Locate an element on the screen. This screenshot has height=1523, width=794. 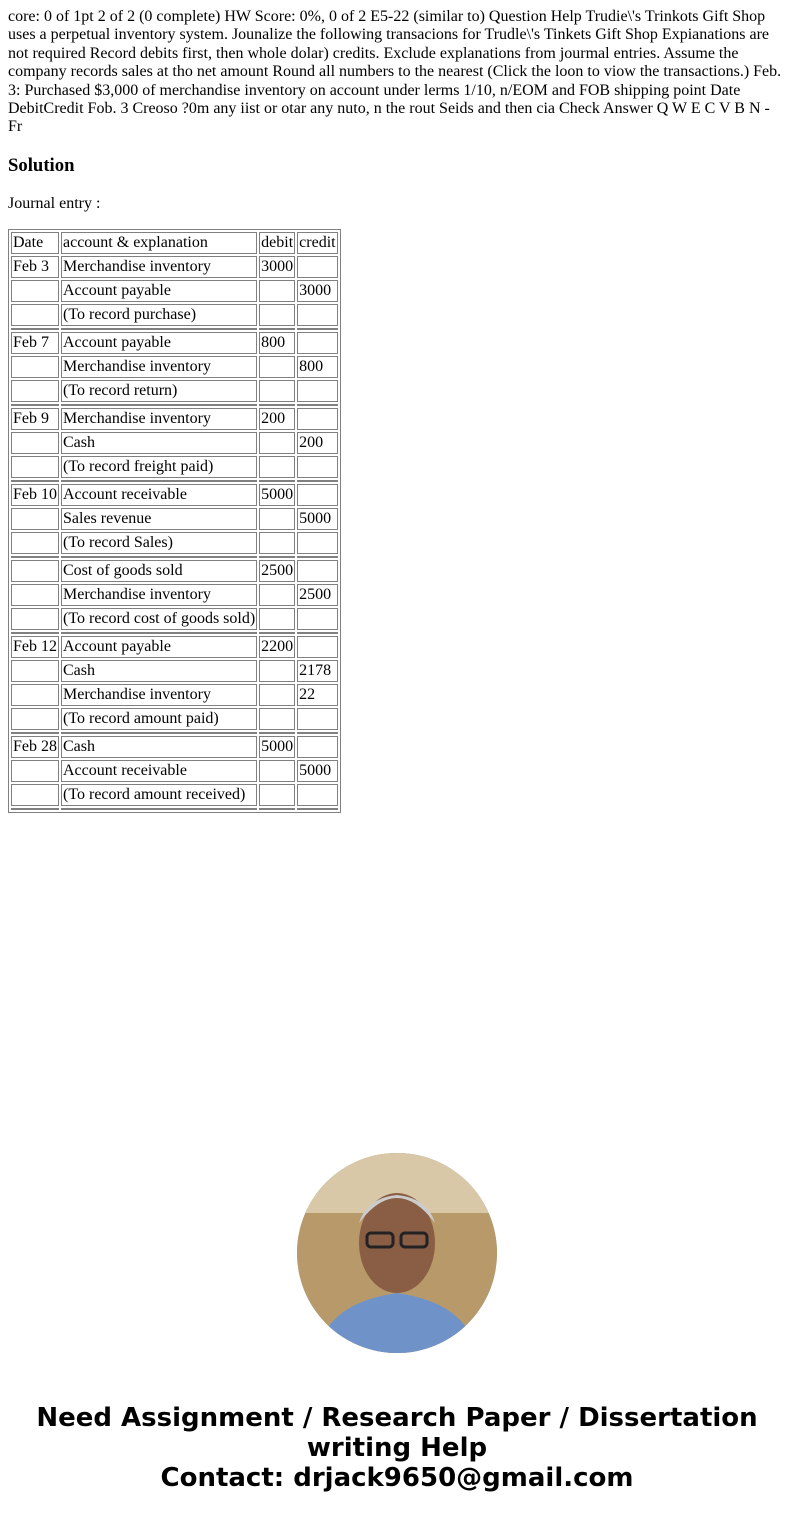
date-cell: Feb 10 is located at coordinates (35, 495).